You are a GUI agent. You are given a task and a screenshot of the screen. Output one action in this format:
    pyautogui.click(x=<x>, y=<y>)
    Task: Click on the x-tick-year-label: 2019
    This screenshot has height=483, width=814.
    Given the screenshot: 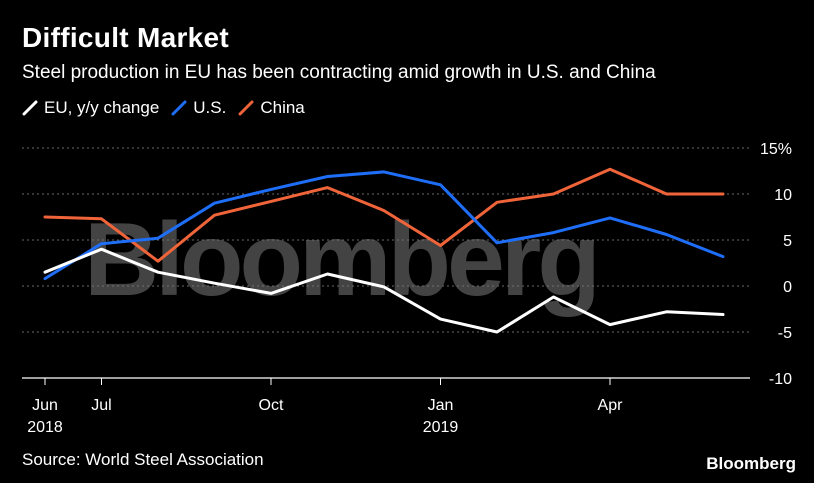 What is the action you would take?
    pyautogui.click(x=441, y=427)
    